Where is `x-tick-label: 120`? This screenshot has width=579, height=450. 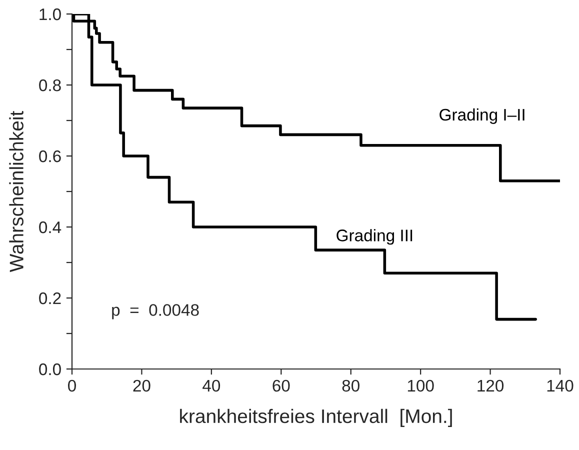 x-tick-label: 120 is located at coordinates (491, 386).